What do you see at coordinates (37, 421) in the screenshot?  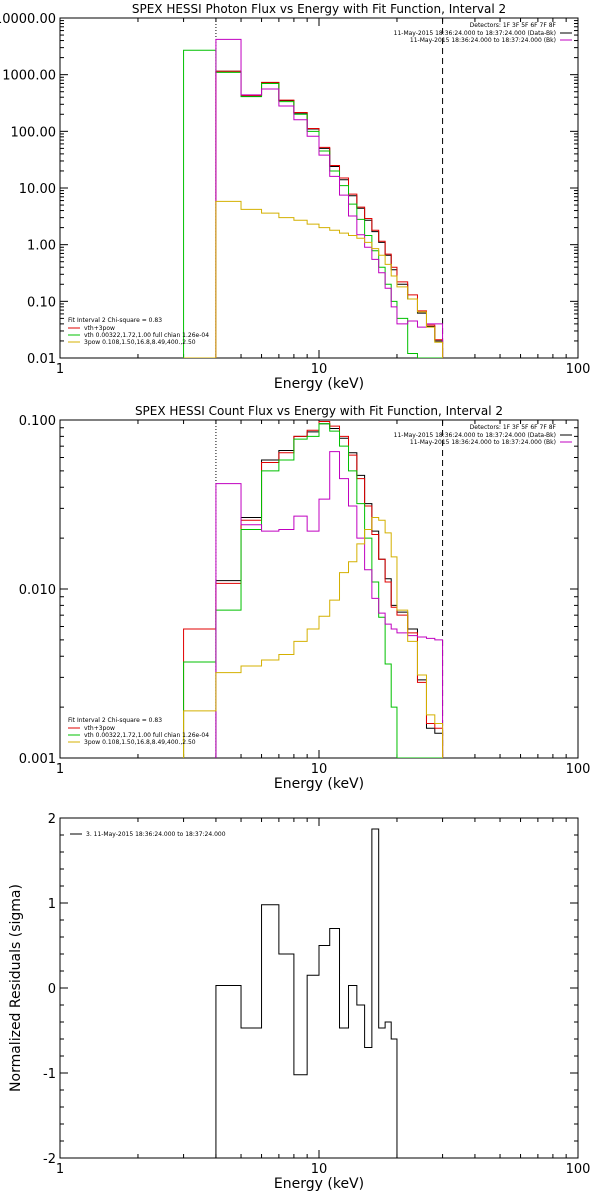 I see `y-tick-label: 0.100` at bounding box center [37, 421].